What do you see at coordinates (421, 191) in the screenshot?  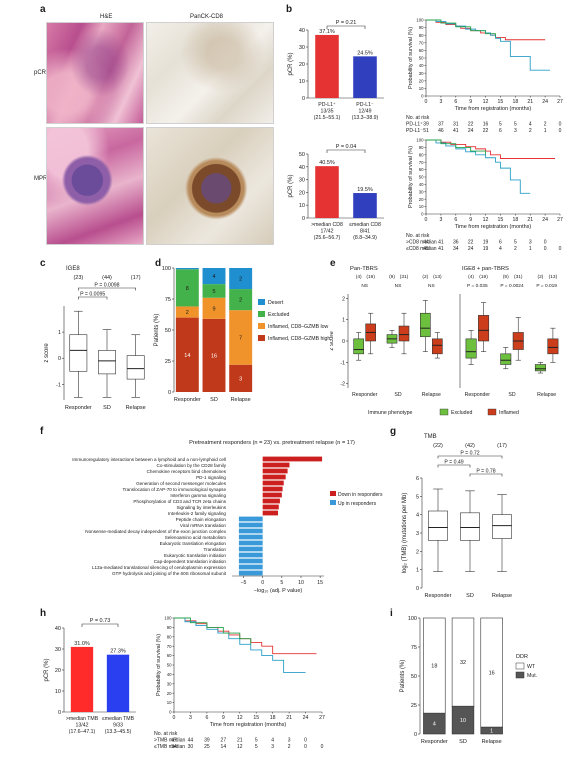 I see `y-tick-label: 30` at bounding box center [421, 191].